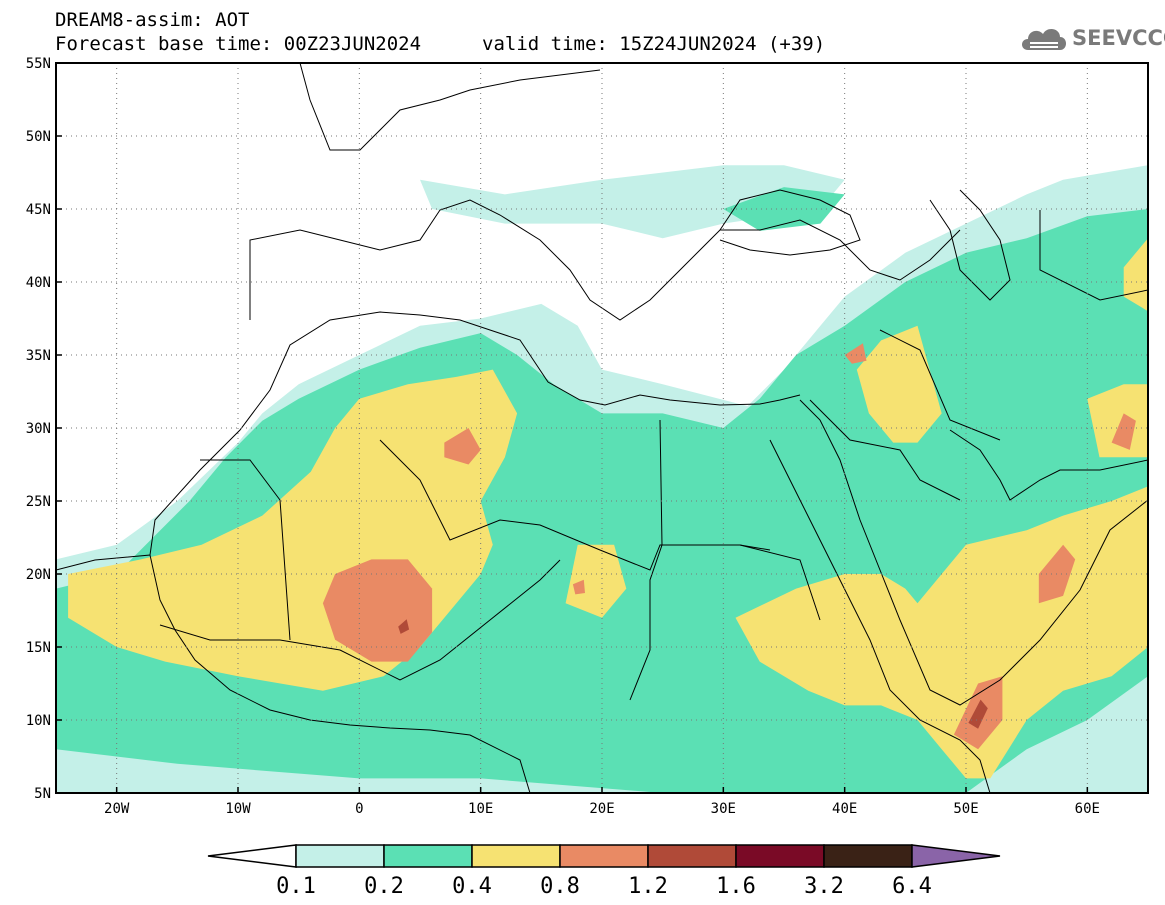 This screenshot has height=905, width=1165. What do you see at coordinates (880, 616) in the screenshot?
I see `coastline-red-sea-west` at bounding box center [880, 616].